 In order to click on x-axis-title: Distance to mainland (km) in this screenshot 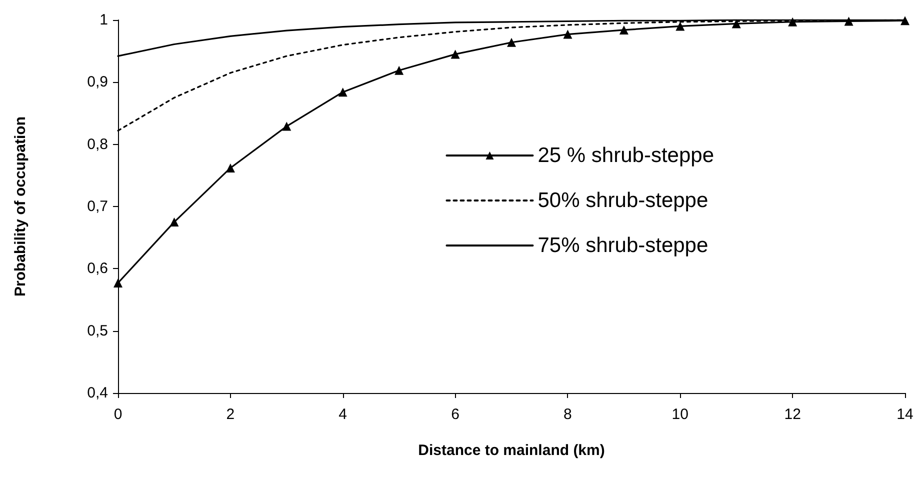, I will do `click(511, 450)`.